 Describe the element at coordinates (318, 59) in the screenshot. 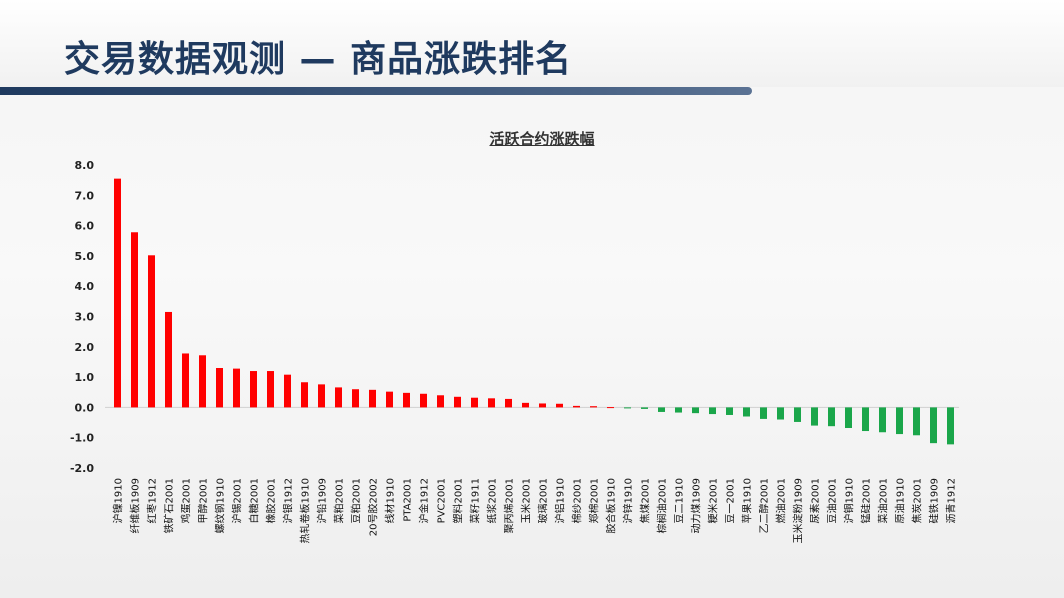

I see `page-title: 交易数据观测 — 商品涨跌排名` at that location.